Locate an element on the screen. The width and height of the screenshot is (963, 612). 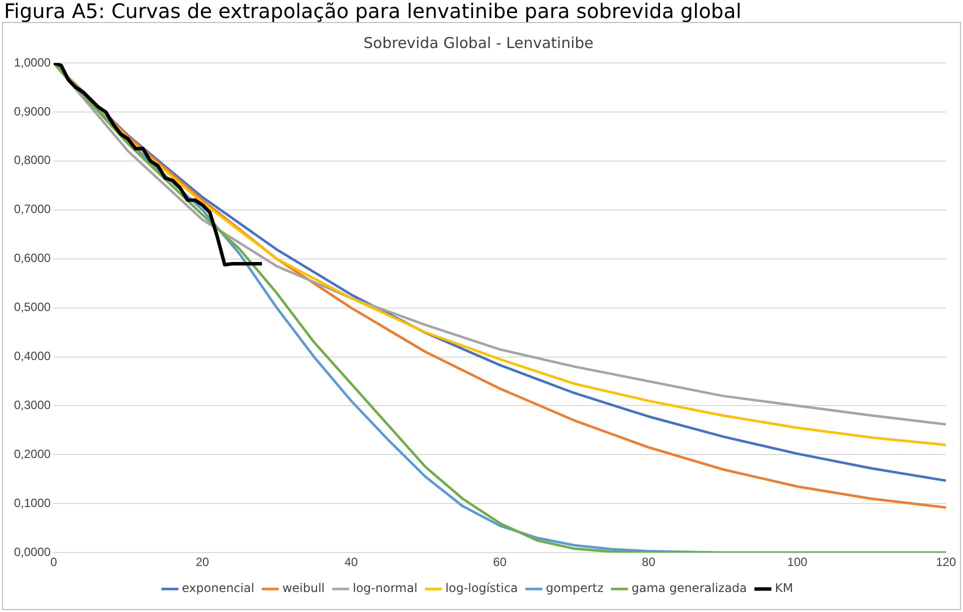
text: Figura A5: Curvas de extrapolação para lenvatinibe para sobrevida global is located at coordinates (372, 11).